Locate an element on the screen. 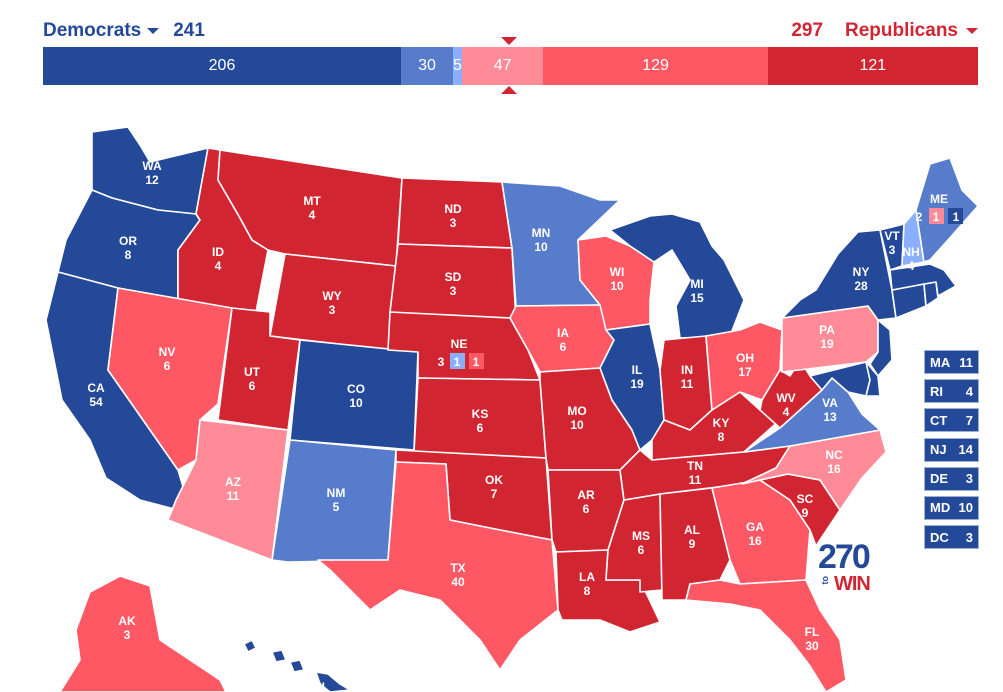 Image resolution: width=1003 pixels, height=692 pixels. 270-marker-top-icon is located at coordinates (509, 41).